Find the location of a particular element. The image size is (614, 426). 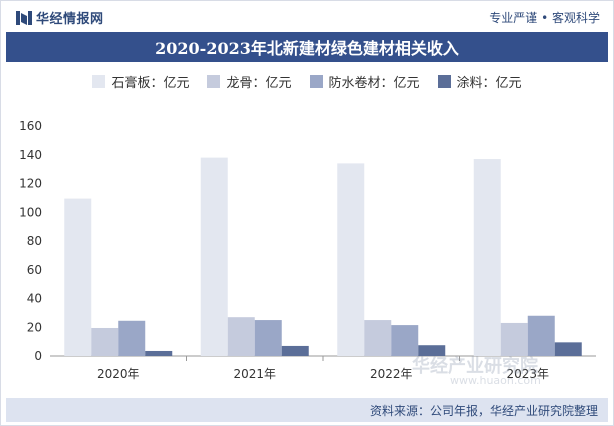

y-tick-label-8: 160 is located at coordinates (30, 126).